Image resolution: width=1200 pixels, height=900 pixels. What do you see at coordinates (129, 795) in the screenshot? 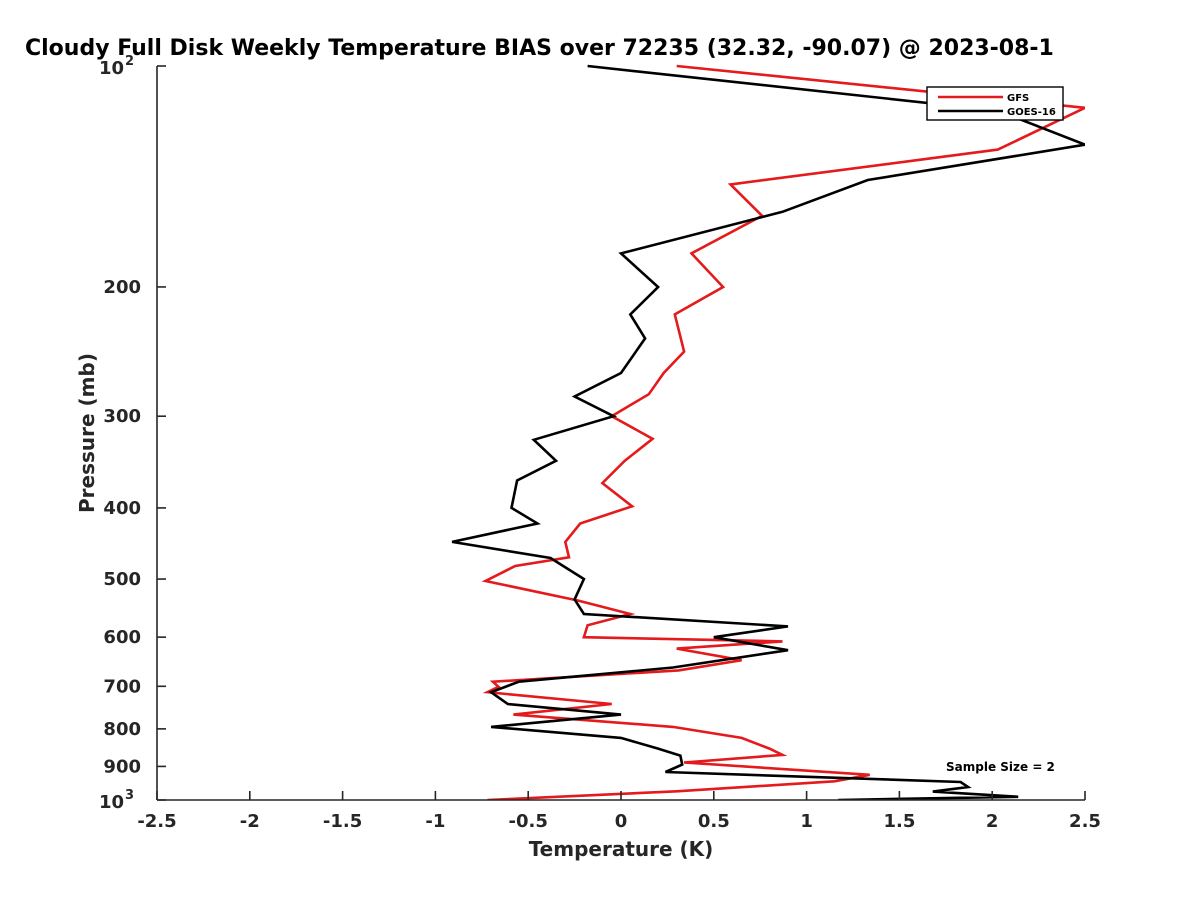
I see `y-tick-label-exponent: 3` at bounding box center [129, 795].